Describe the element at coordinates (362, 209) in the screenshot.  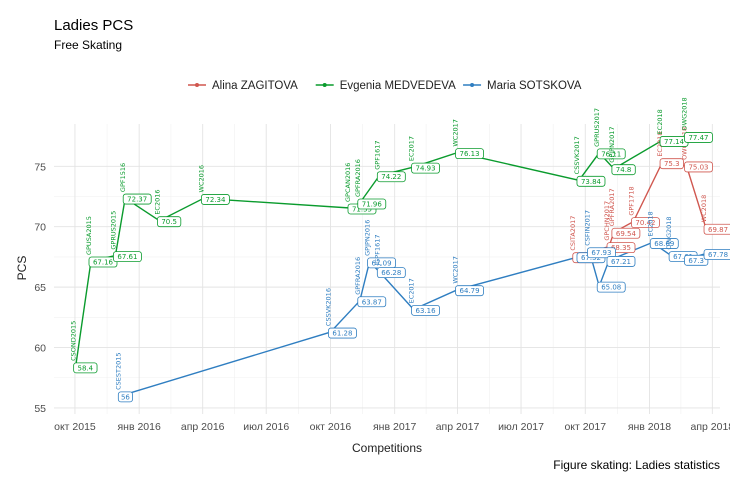
I see `value-label: 71.55` at that location.